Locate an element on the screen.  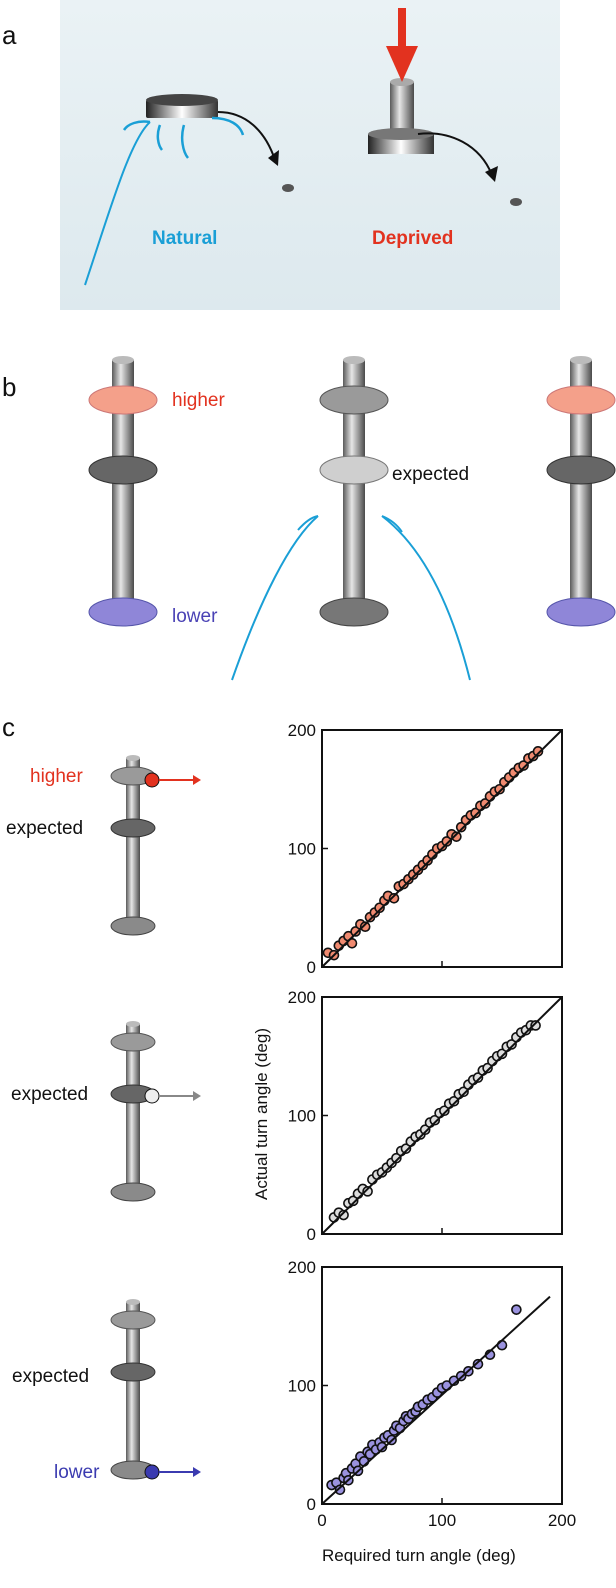
pole-left is located at coordinates (123, 491).